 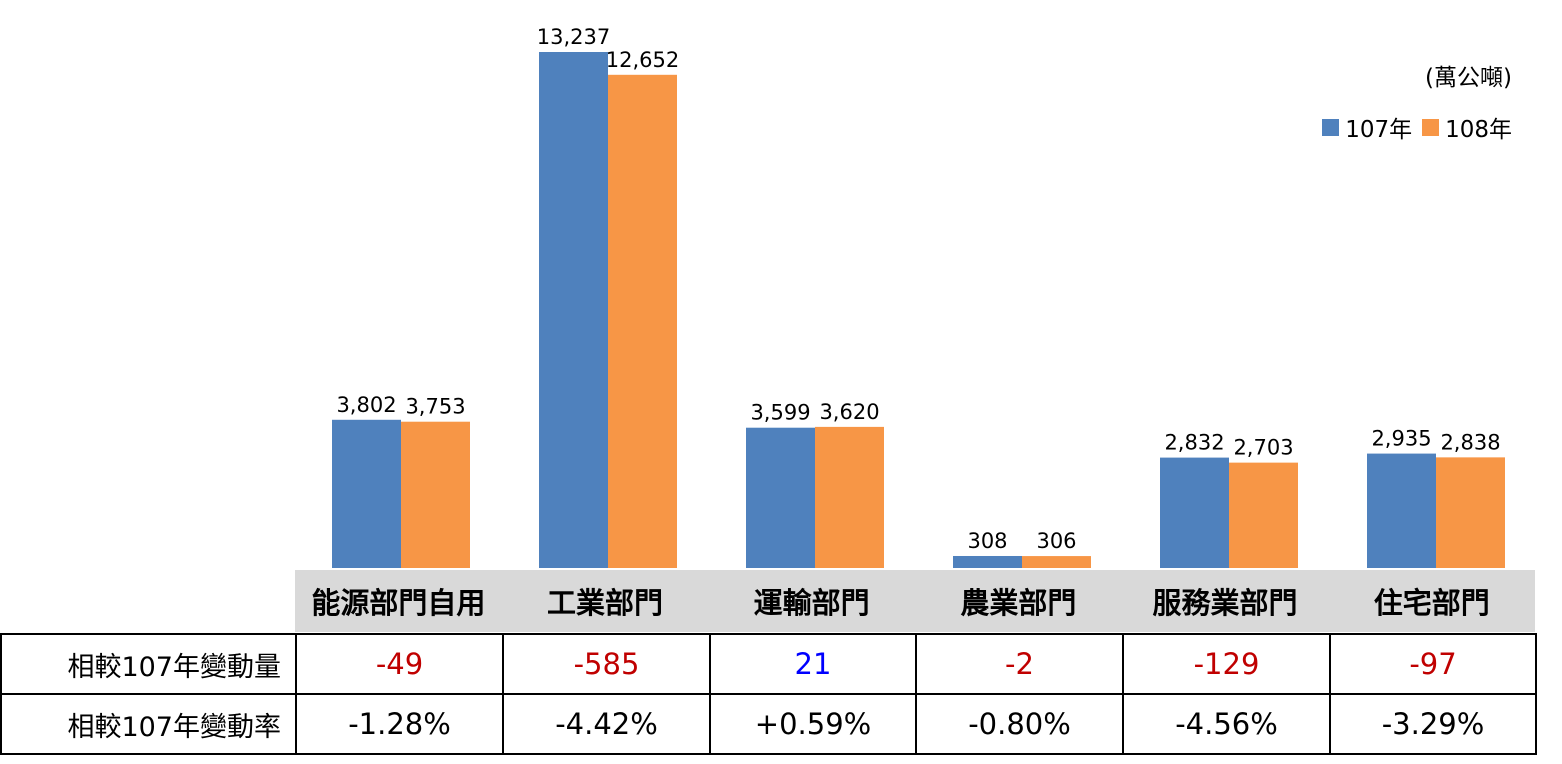 I want to click on category-label: 工業部門, so click(x=605, y=603).